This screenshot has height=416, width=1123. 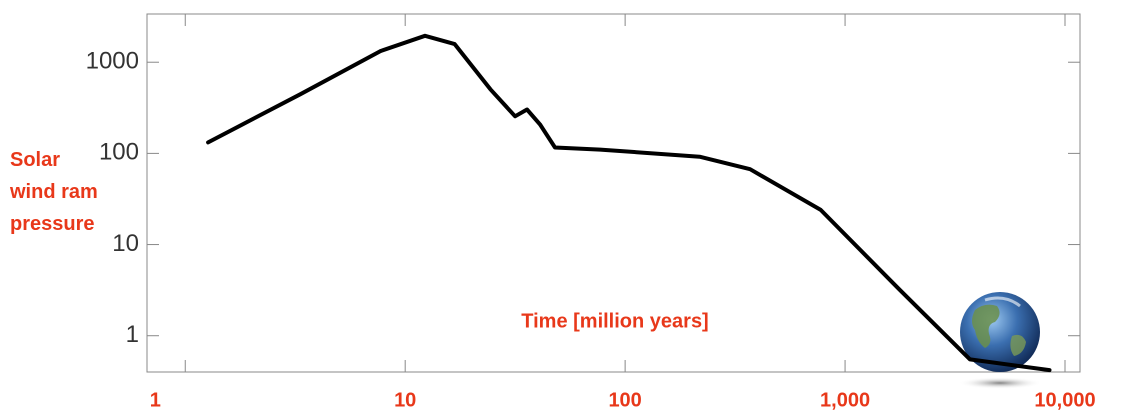 I want to click on x-tick-label: 100, so click(x=624, y=400).